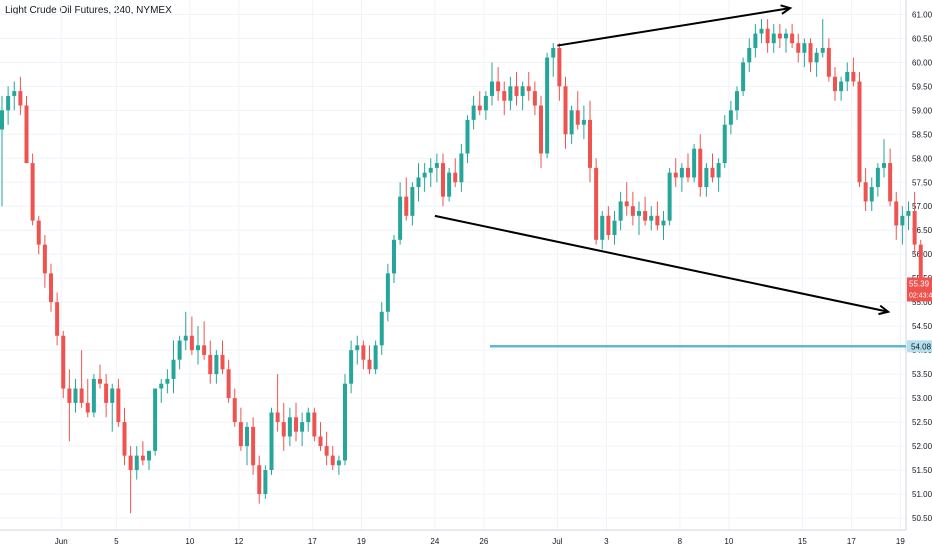 This screenshot has height=550, width=932. I want to click on support-label: 54.08, so click(921, 346).